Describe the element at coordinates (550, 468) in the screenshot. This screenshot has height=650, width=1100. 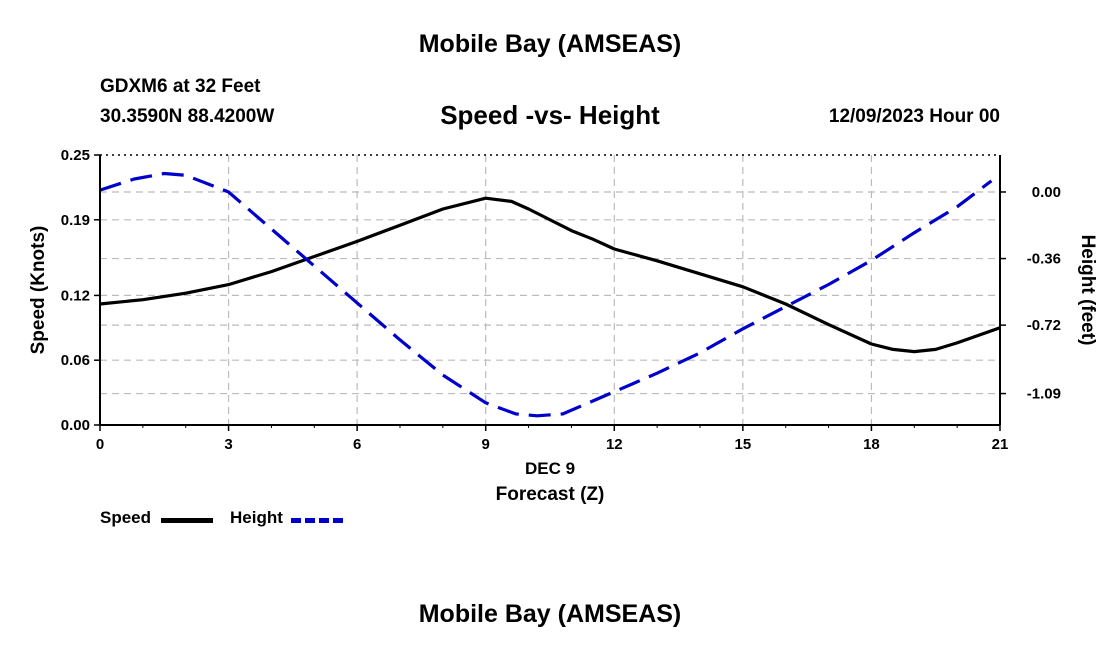
I see `x-axis-sublabel: DEC 9` at that location.